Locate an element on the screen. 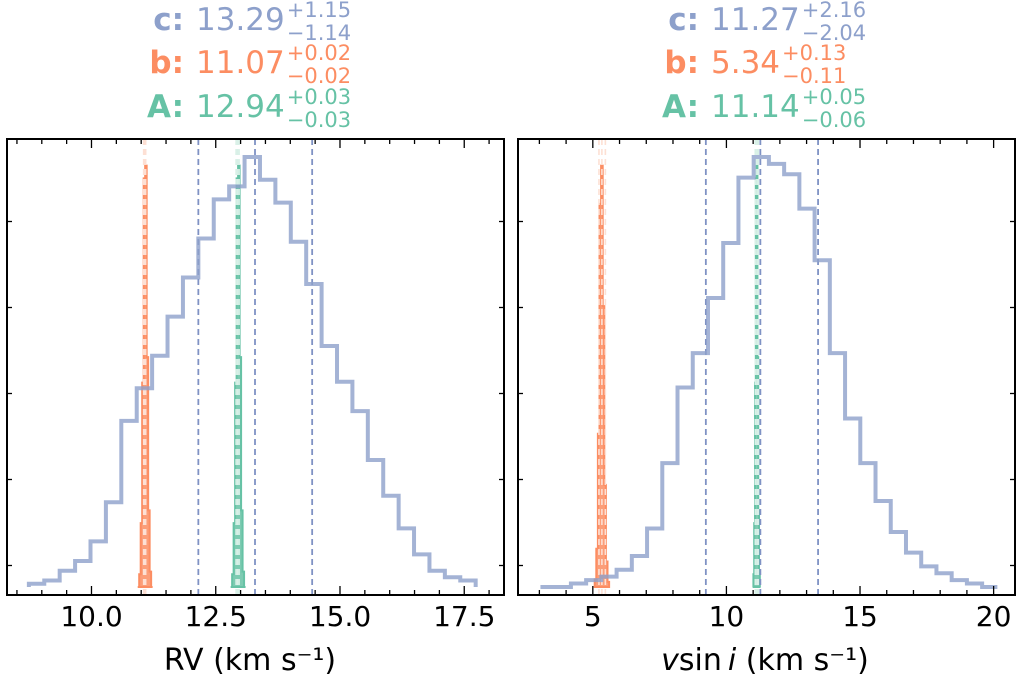  estimate-label-b: b: 11.07 +0.02−0.02 is located at coordinates (250, 64).